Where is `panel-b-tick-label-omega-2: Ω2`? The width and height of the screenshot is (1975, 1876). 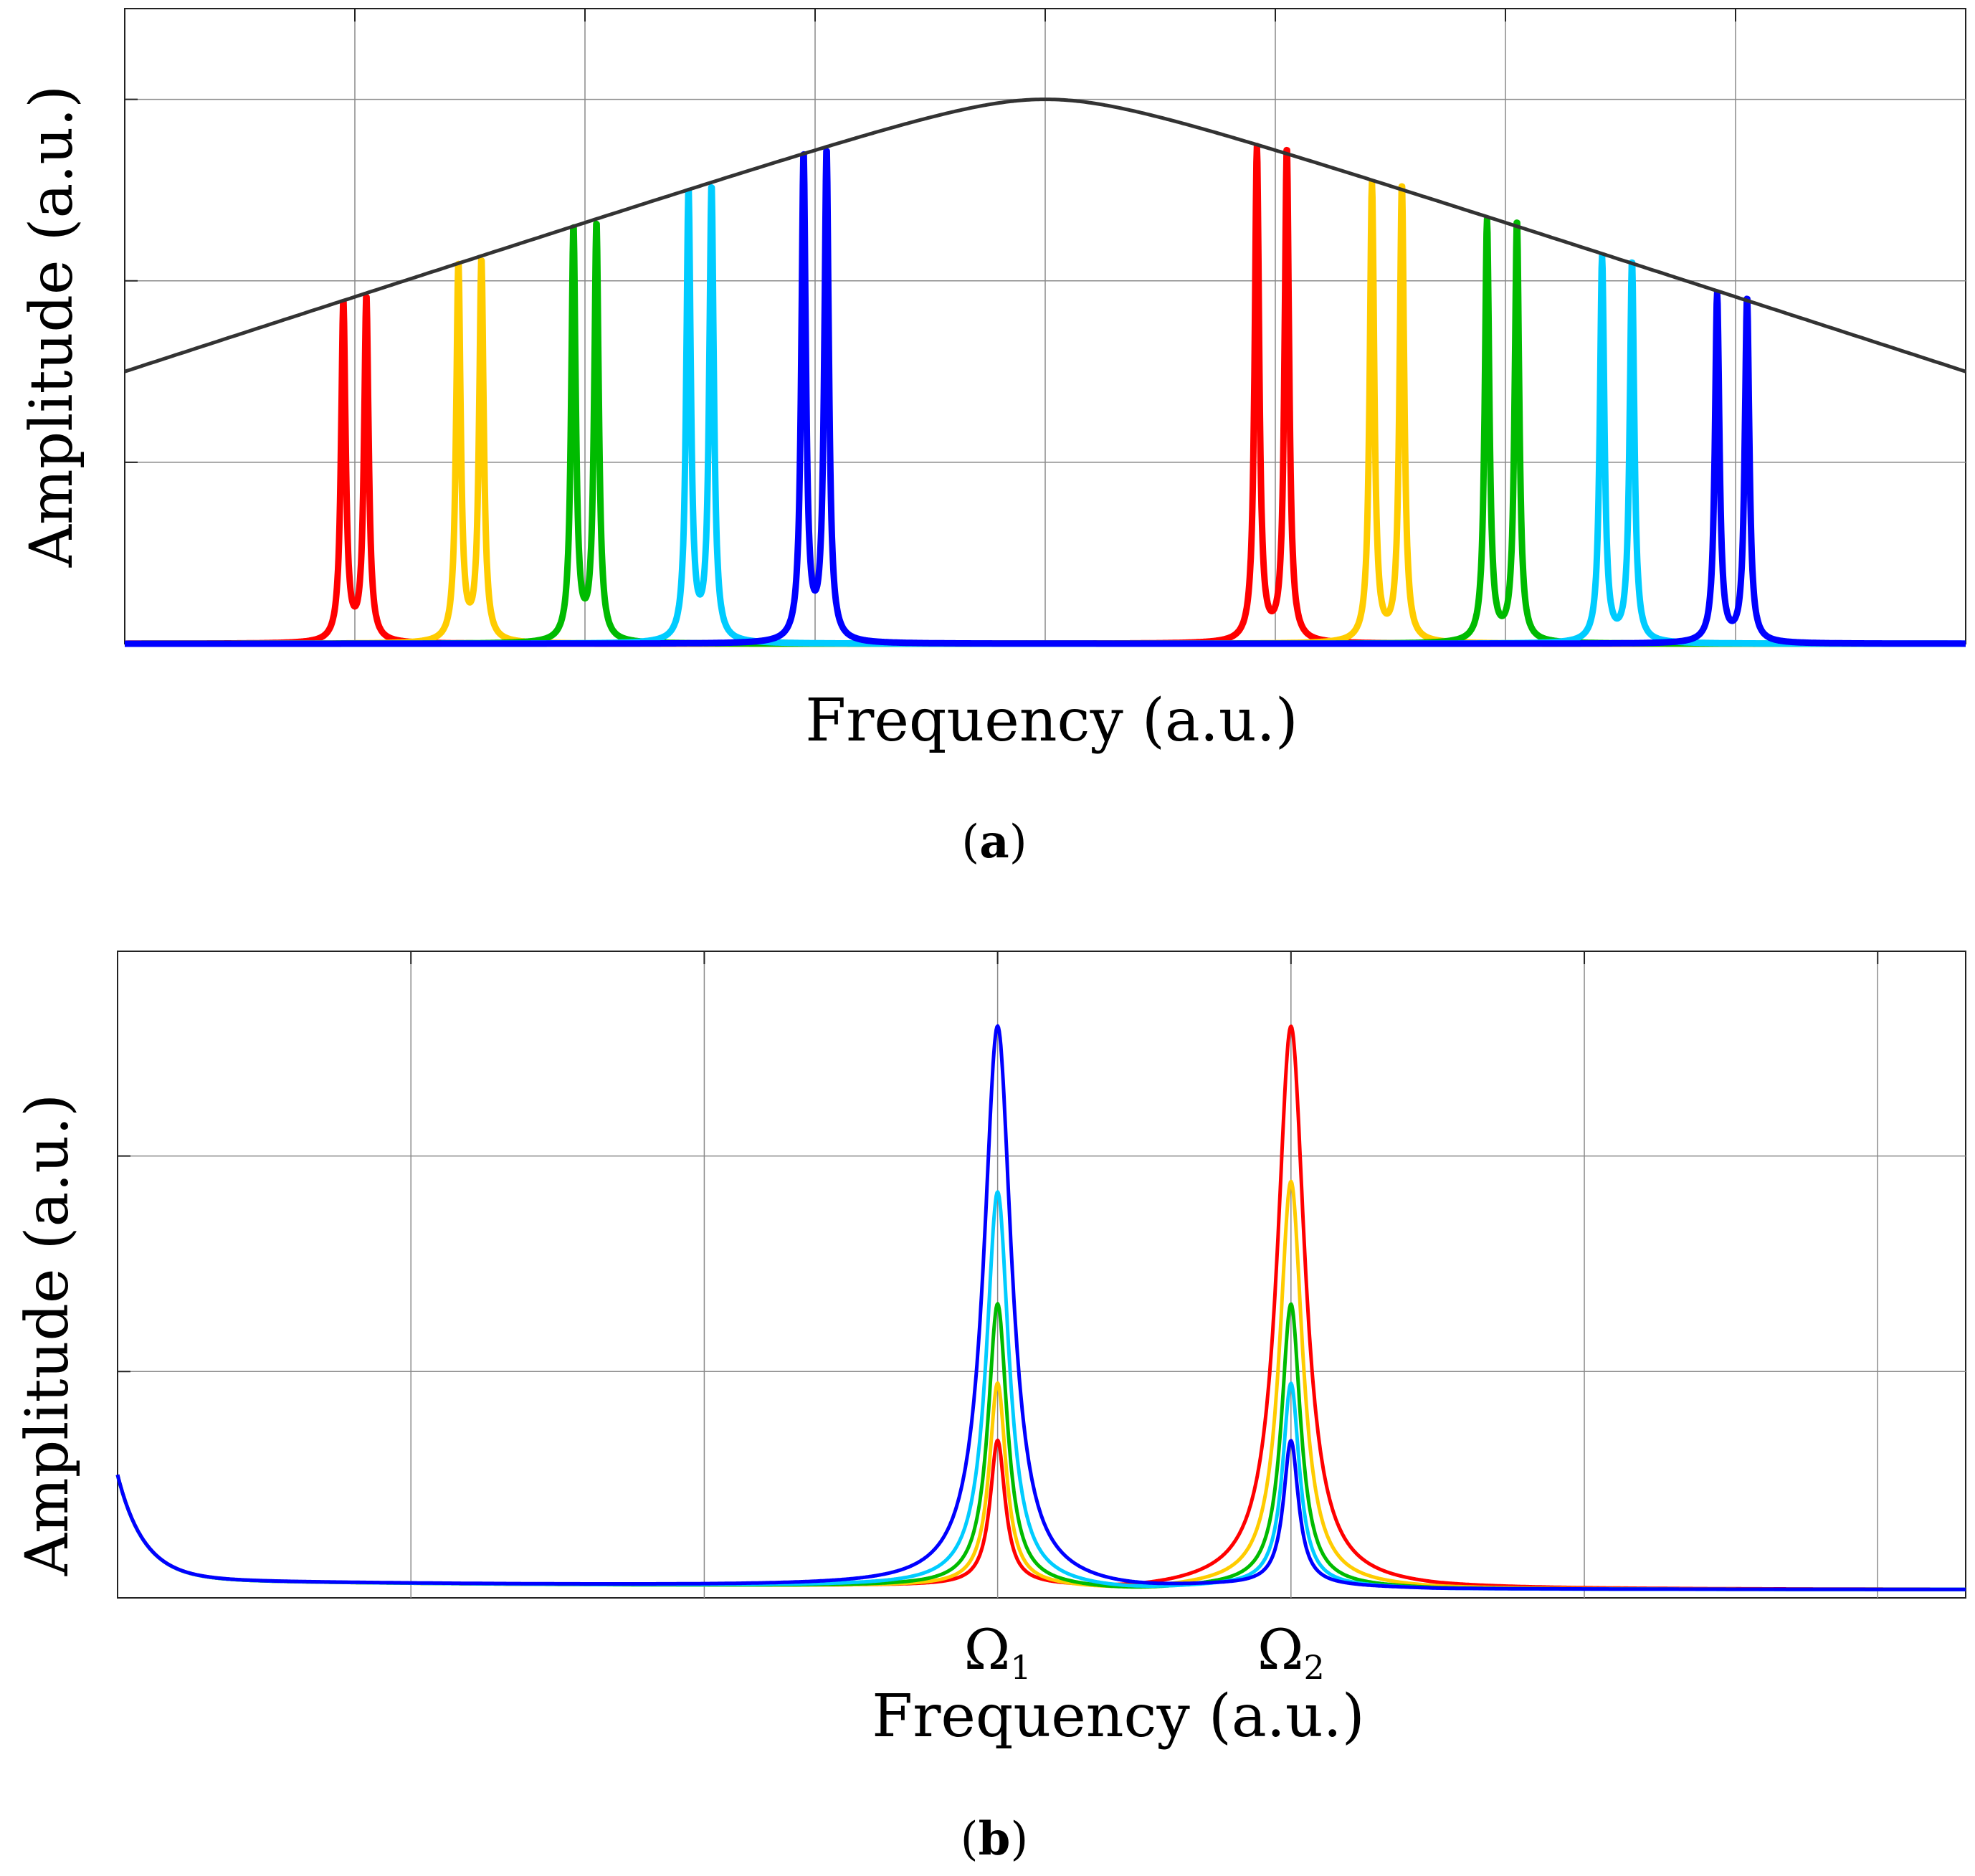
panel-b-tick-label-omega-2: Ω2 is located at coordinates (1291, 1652).